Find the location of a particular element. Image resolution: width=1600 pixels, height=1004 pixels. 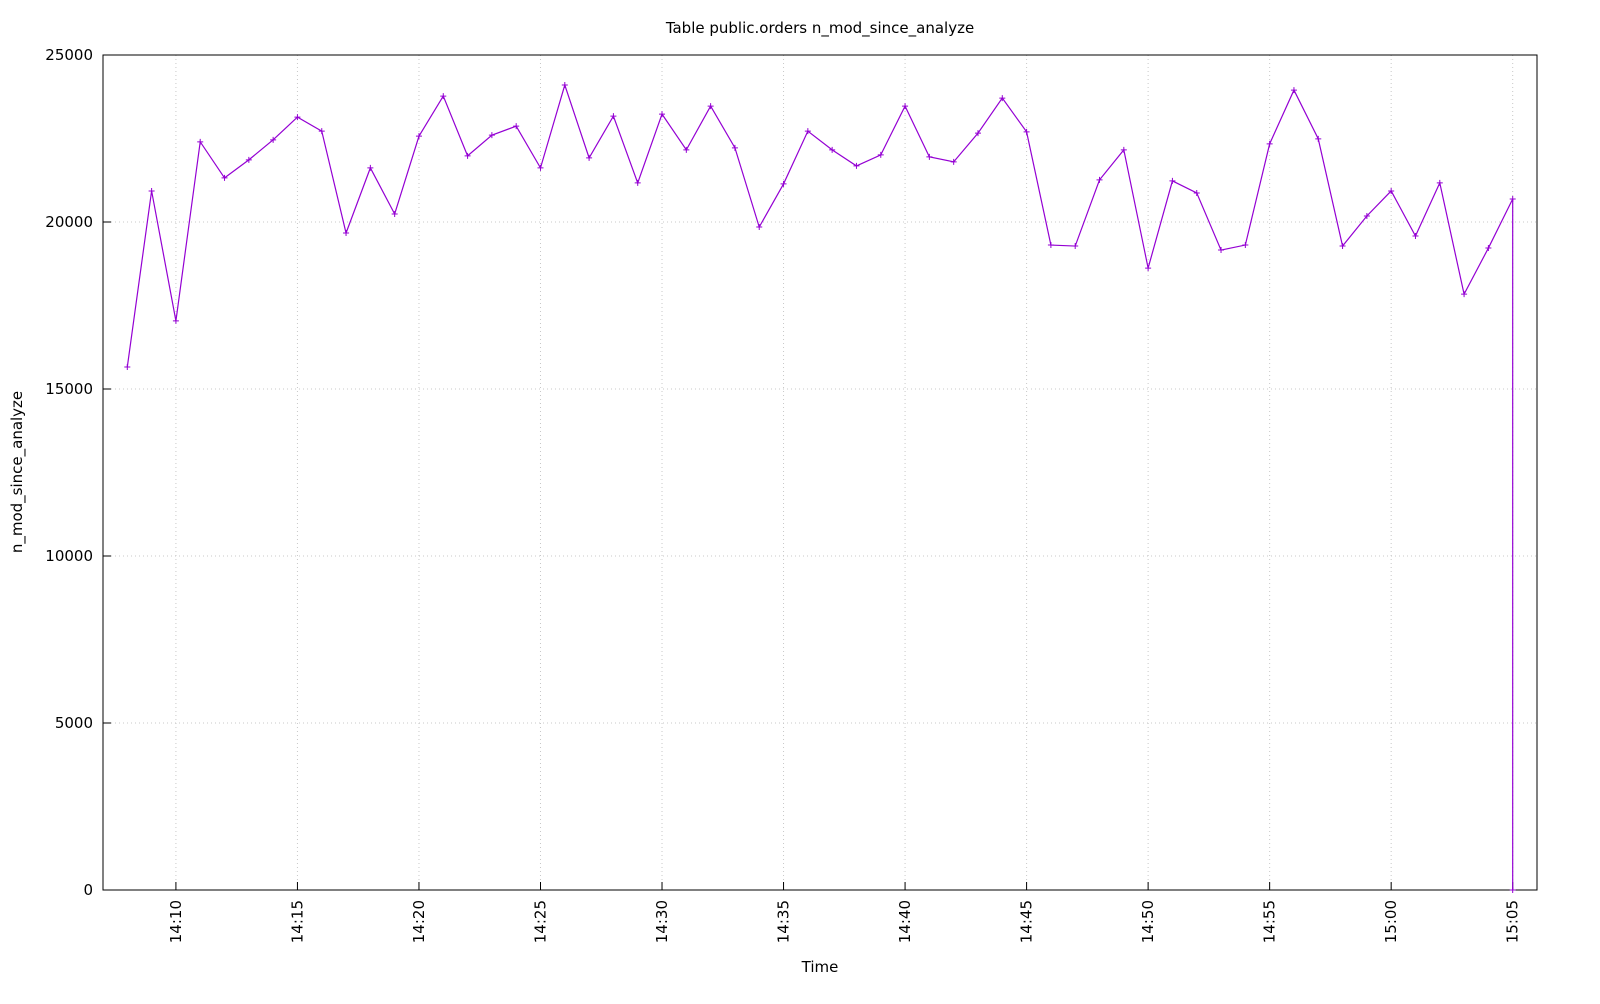

x-tick-label: 14:25 is located at coordinates (540, 921).